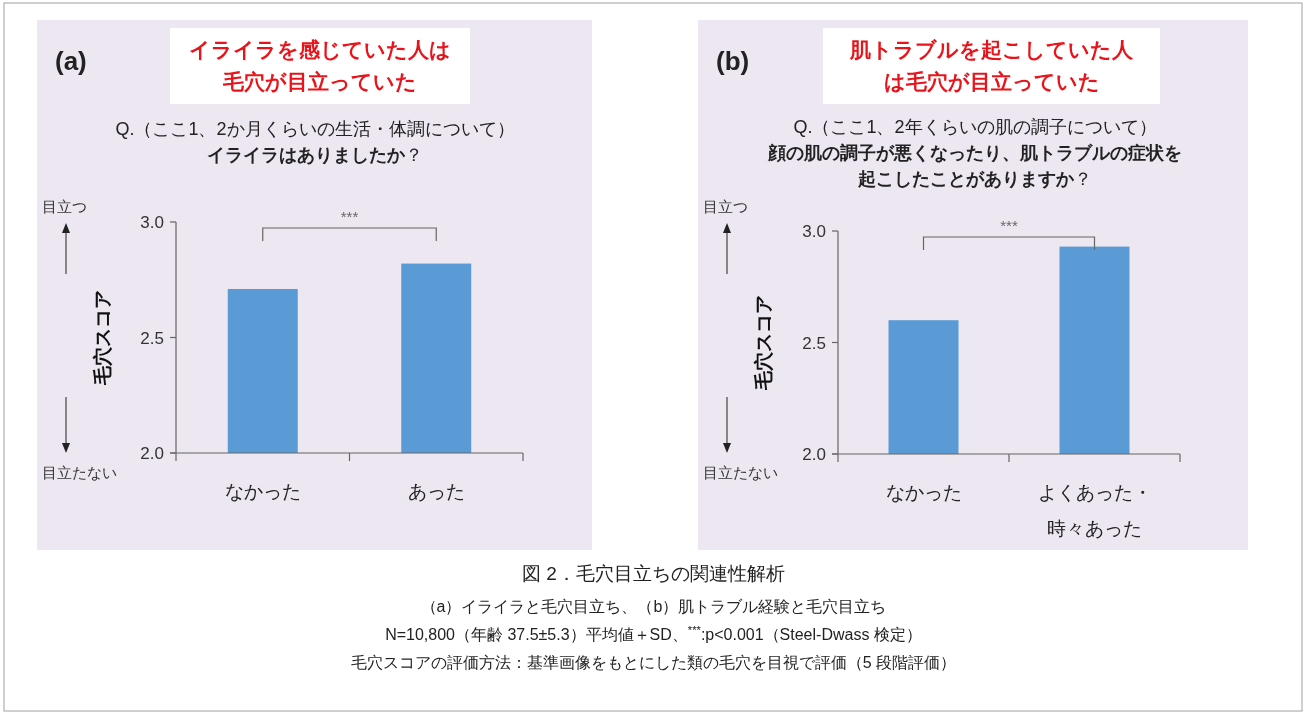 Image resolution: width=1307 pixels, height=715 pixels. I want to click on subtitle: Q.（ここ1、2年くらいの肌の調子について）顔の肌の調子が悪くなったり、肌トラブルの症状を起こしたことがありますか？, so click(975, 153).